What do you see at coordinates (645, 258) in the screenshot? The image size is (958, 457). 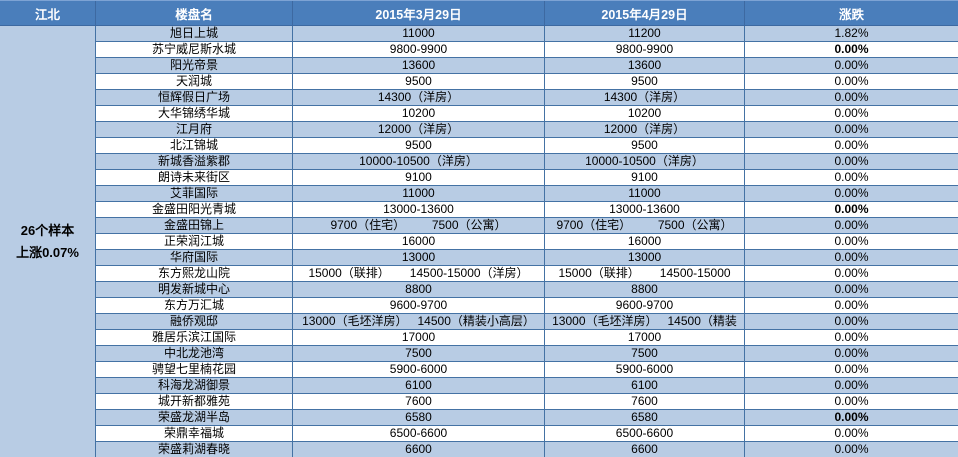 I see `price-april-cell: 13000` at bounding box center [645, 258].